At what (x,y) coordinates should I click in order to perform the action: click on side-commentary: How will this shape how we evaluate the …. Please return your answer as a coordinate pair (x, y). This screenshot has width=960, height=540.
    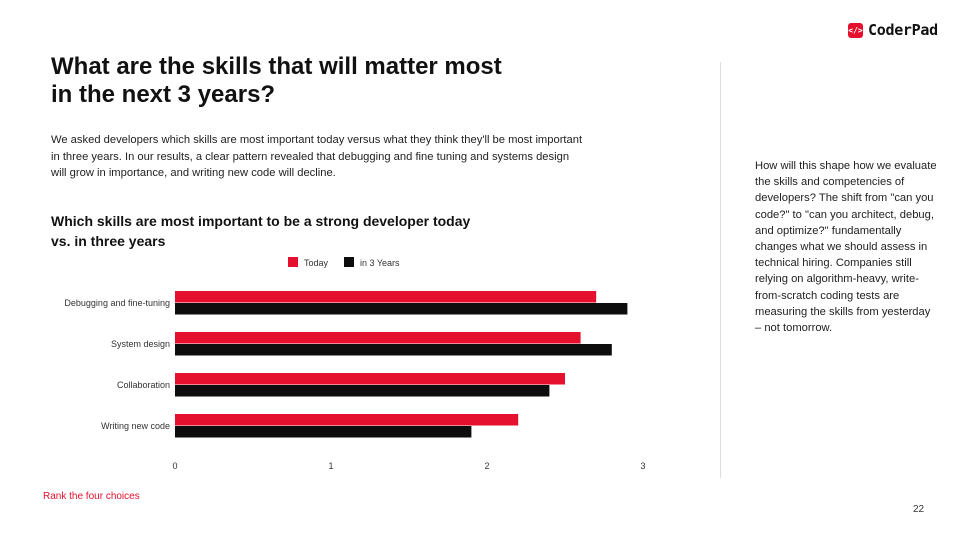
    Looking at the image, I should click on (846, 247).